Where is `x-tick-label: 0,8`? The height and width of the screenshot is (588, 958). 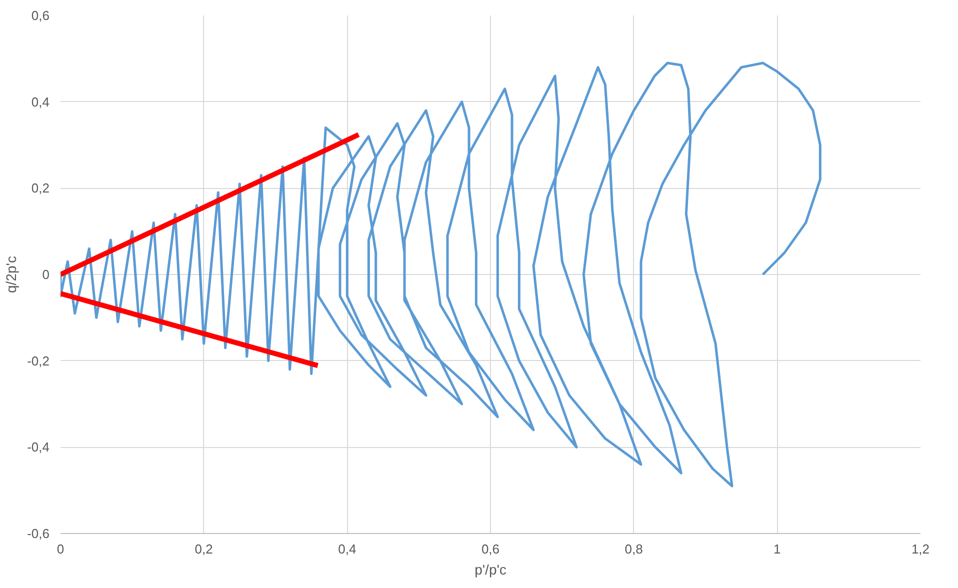 x-tick-label: 0,8 is located at coordinates (633, 549).